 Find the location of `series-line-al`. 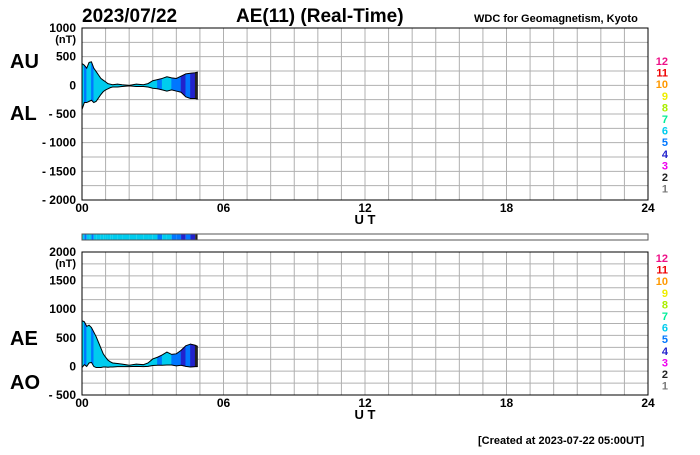

series-line-al is located at coordinates (139, 97).